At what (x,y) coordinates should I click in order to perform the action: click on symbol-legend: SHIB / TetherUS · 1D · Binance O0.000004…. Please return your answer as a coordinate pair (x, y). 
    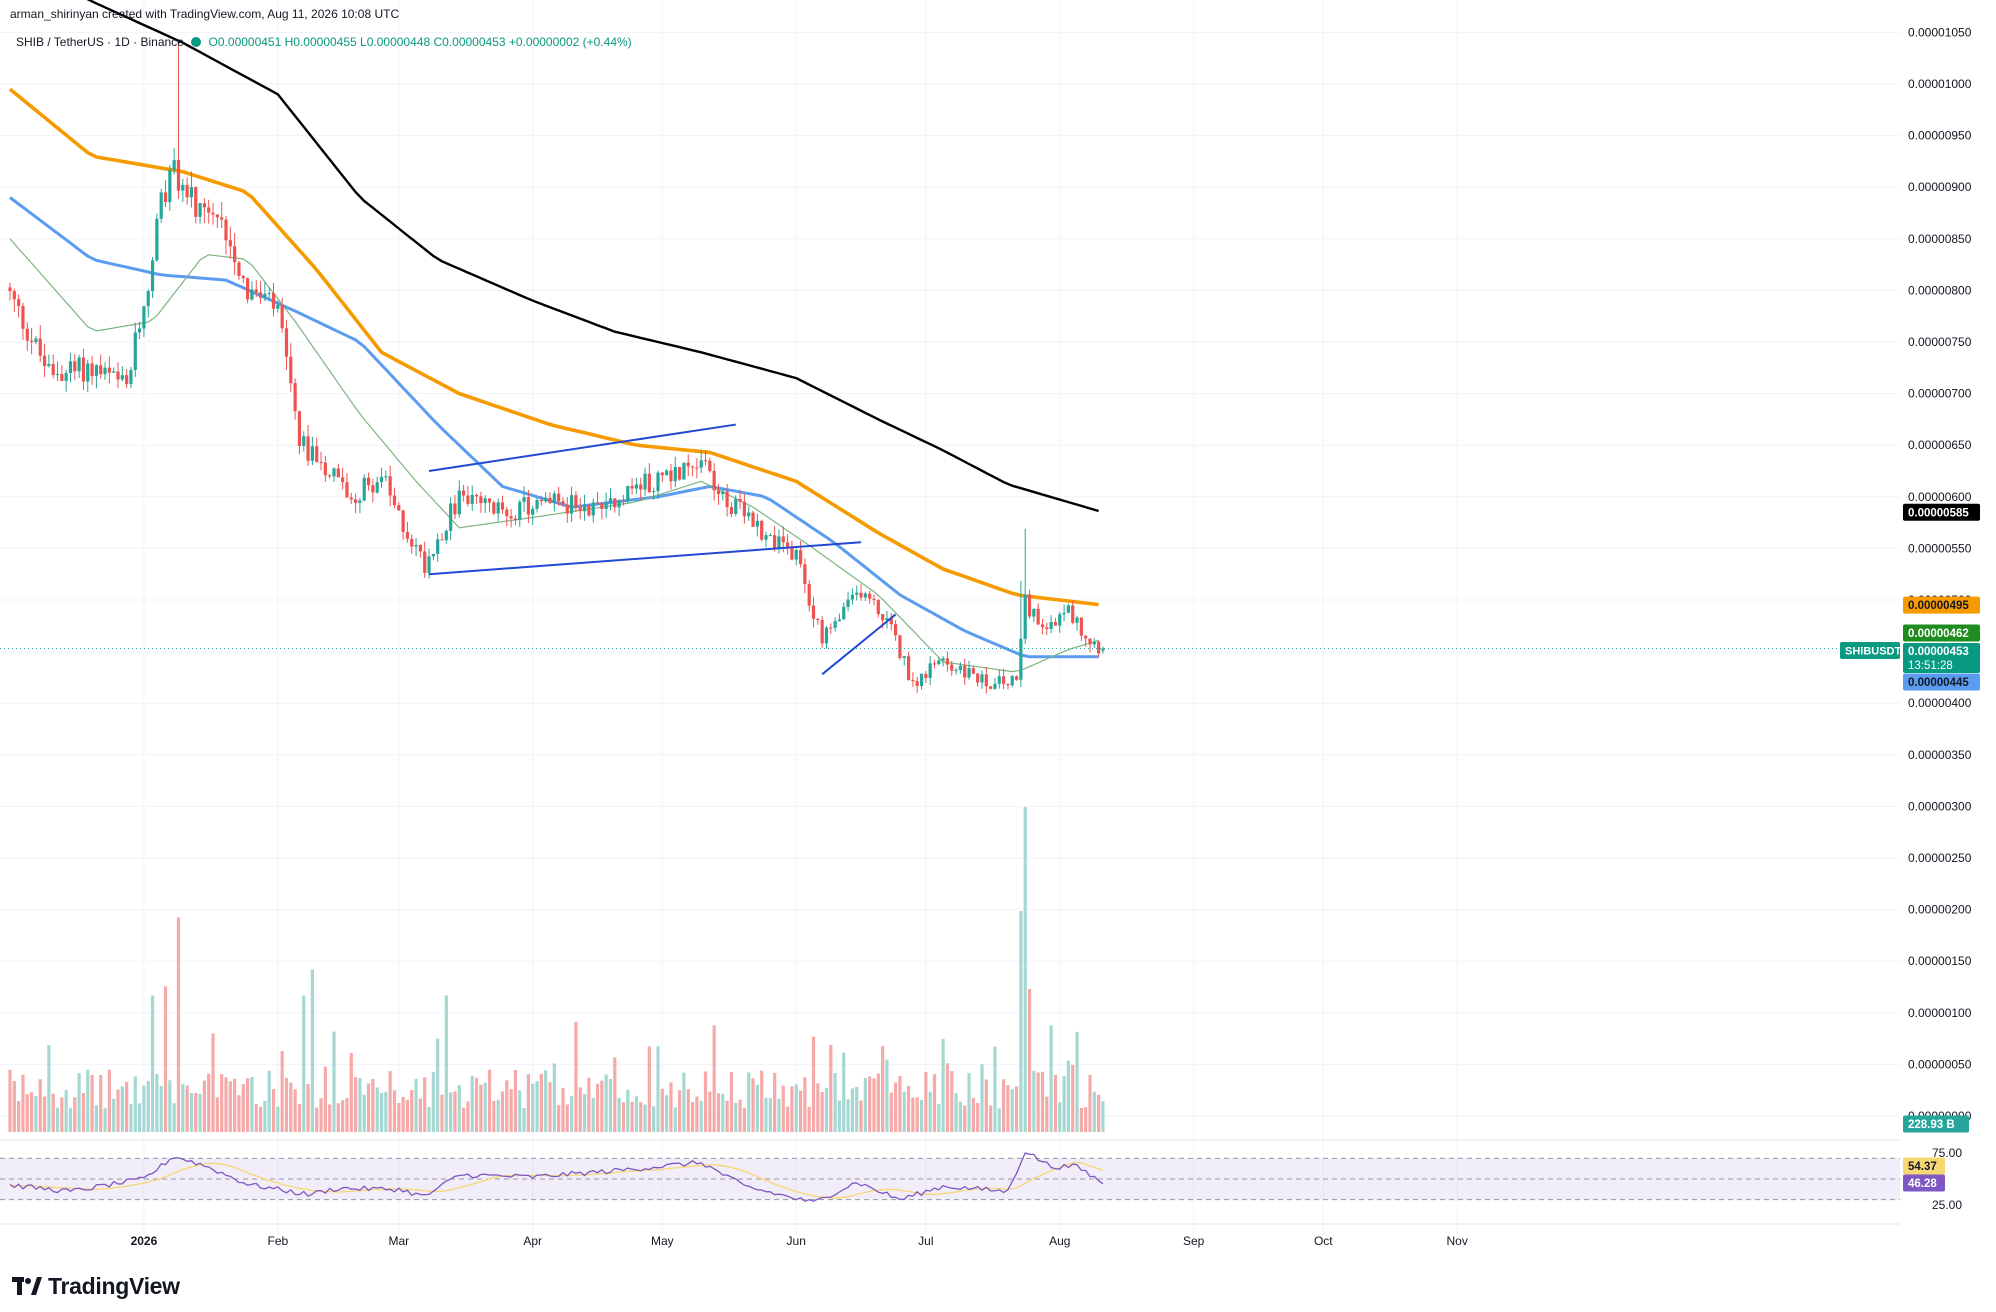
    Looking at the image, I should click on (324, 42).